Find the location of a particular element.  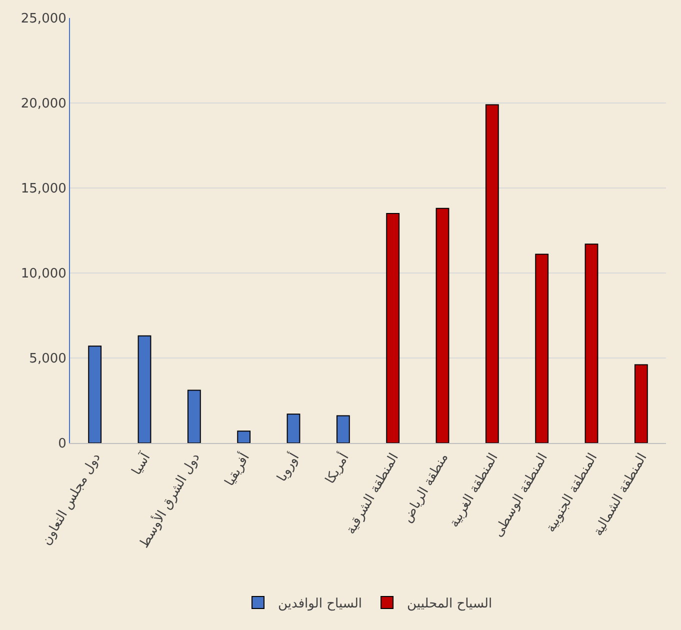

x-tick-label: أوروبا is located at coordinates (287, 467).